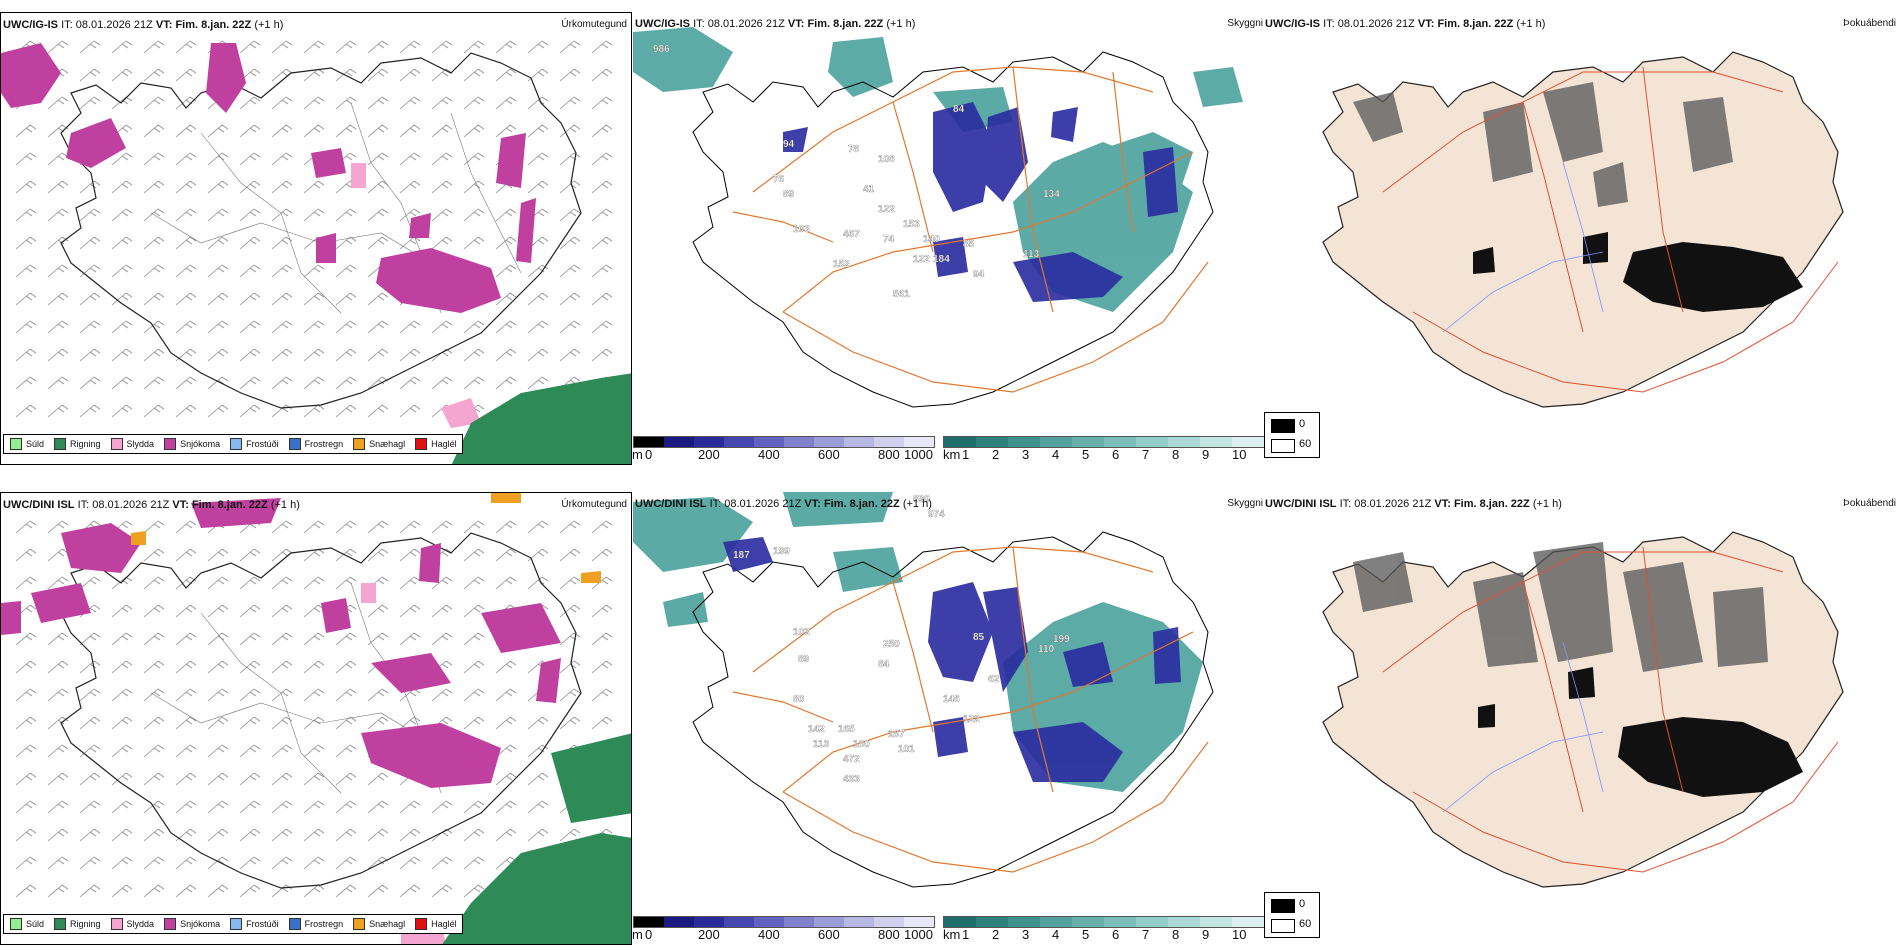 The image size is (1900, 950). What do you see at coordinates (1523, 727) in the screenshot?
I see `rivers` at bounding box center [1523, 727].